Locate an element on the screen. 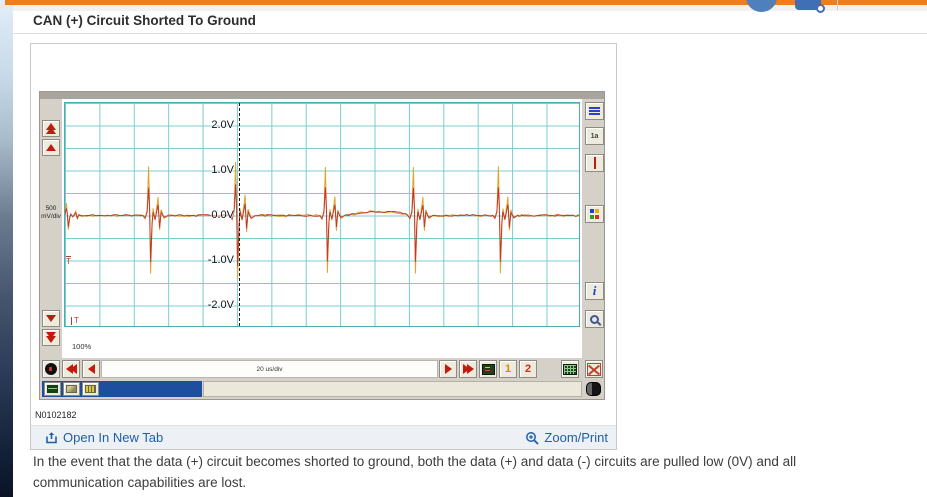 The width and height of the screenshot is (927, 497). magnifier-icon is located at coordinates (596, 320).